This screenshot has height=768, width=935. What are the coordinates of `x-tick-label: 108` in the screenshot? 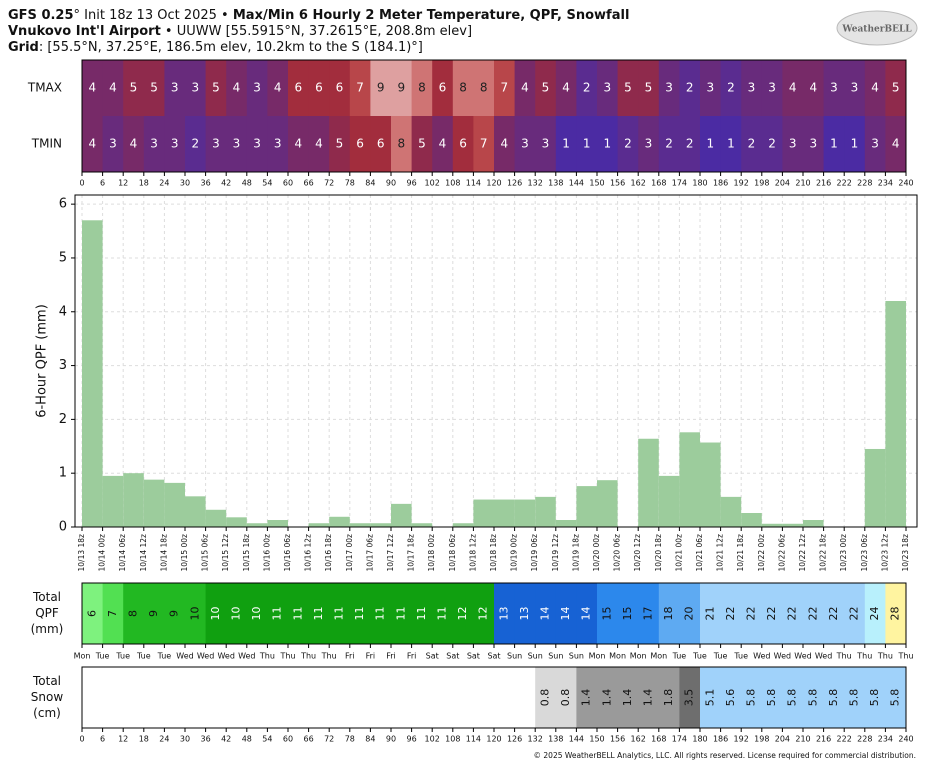 It's located at (452, 739).